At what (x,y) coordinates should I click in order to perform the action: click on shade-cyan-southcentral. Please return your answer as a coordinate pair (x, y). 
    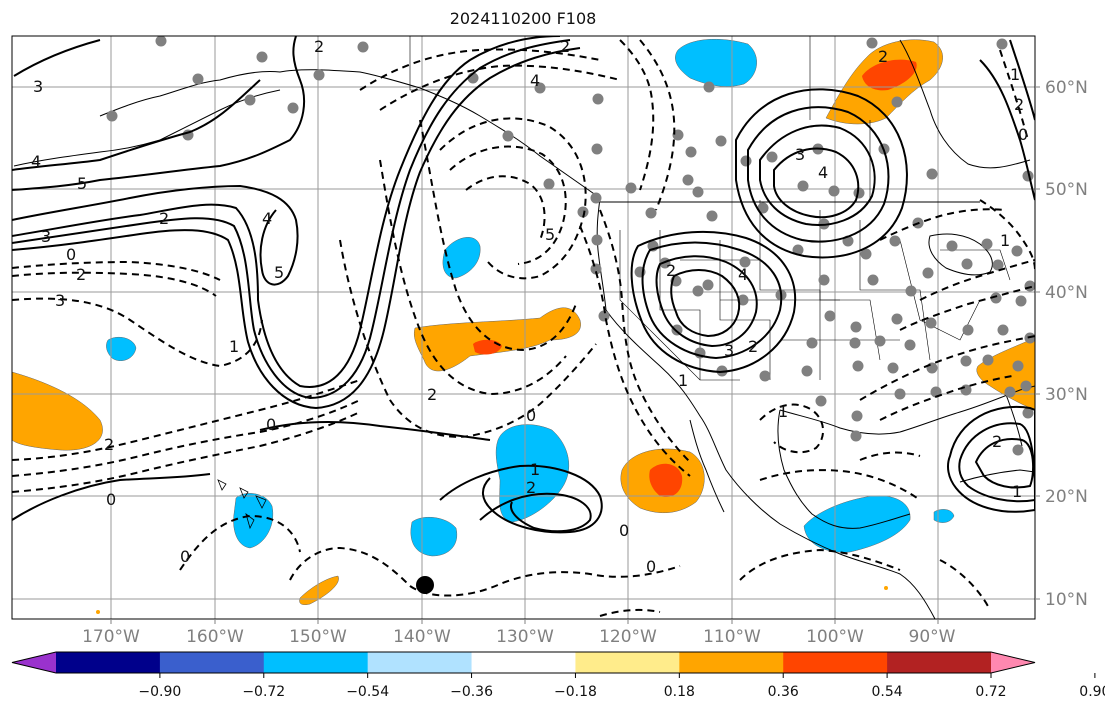
    Looking at the image, I should click on (532, 473).